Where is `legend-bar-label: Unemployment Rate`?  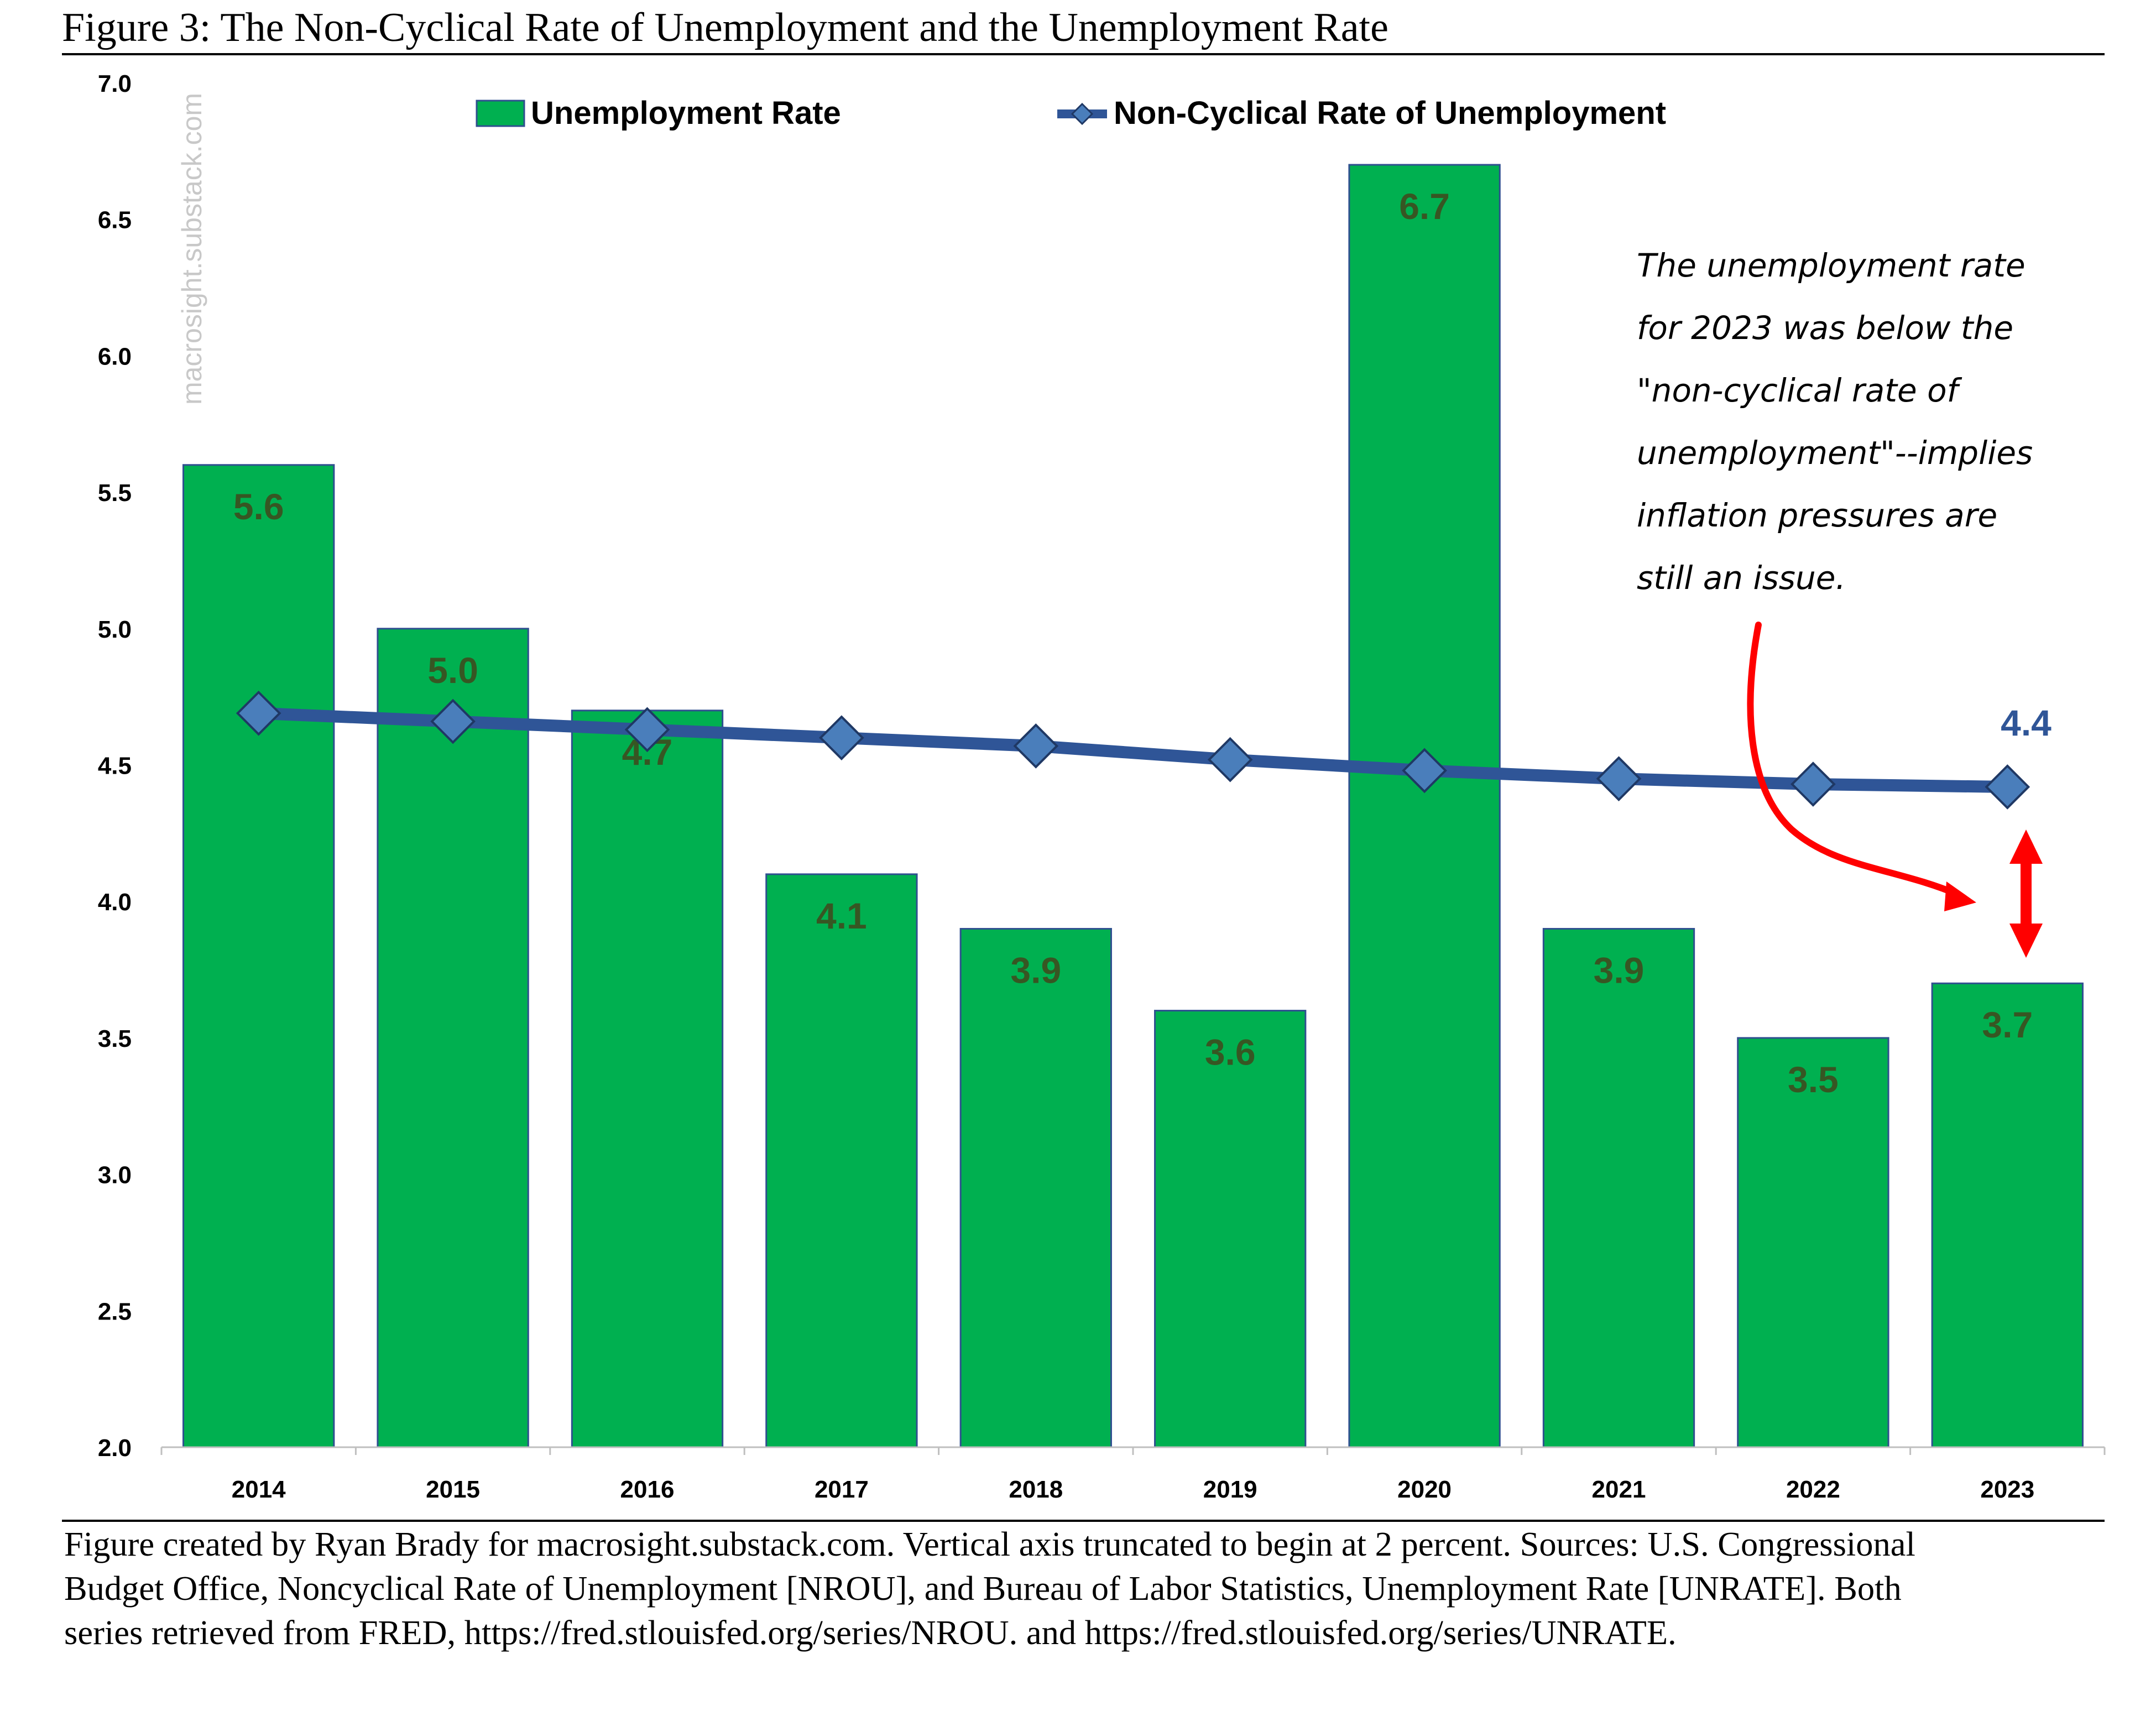 legend-bar-label: Unemployment Rate is located at coordinates (686, 113).